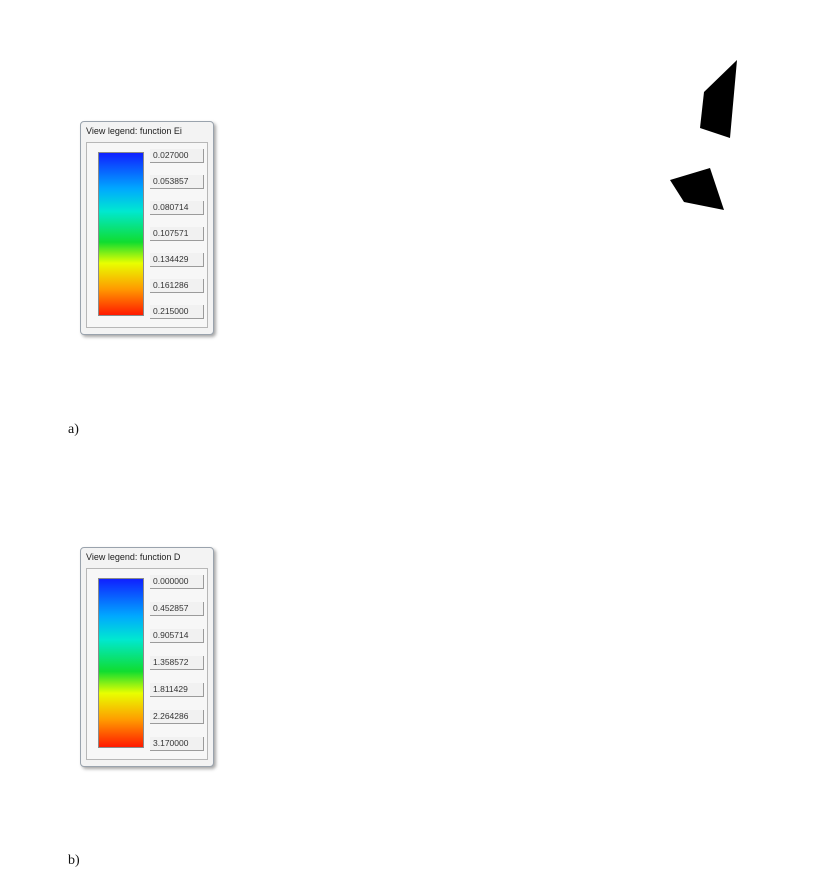 The width and height of the screenshot is (815, 876). I want to click on legend-value: 2.264286, so click(177, 717).